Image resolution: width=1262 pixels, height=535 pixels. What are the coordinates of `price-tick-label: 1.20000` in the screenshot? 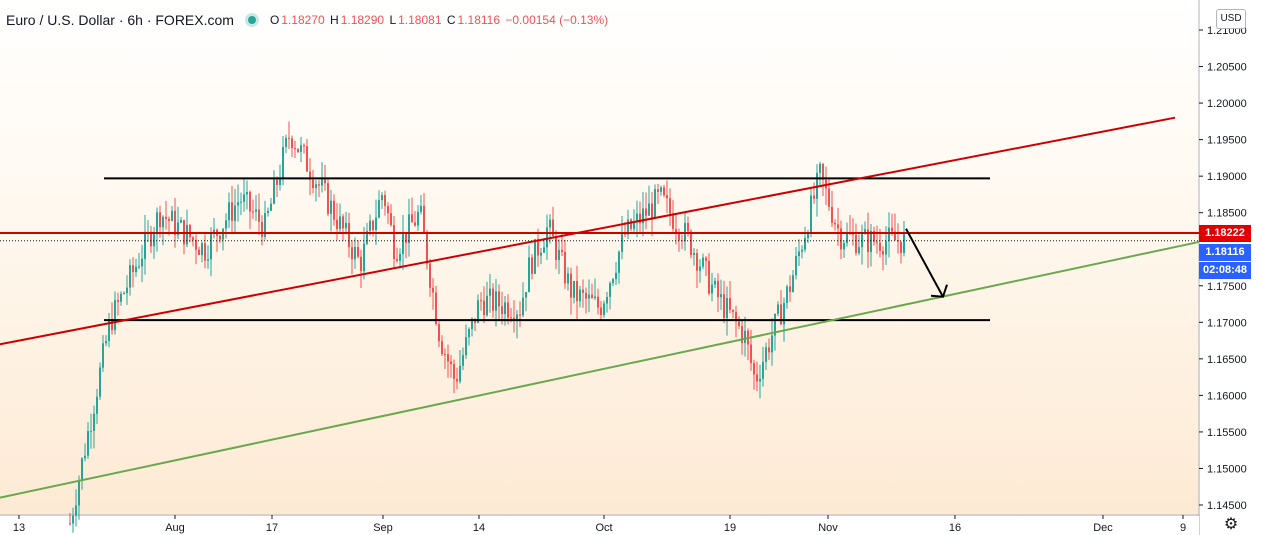 It's located at (1227, 104).